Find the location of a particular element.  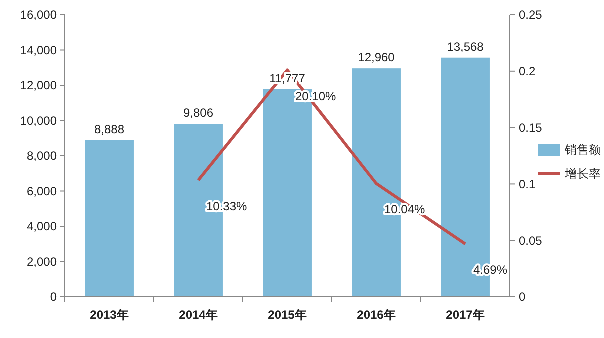

y-tick-label: 14,000 is located at coordinates (39, 50).